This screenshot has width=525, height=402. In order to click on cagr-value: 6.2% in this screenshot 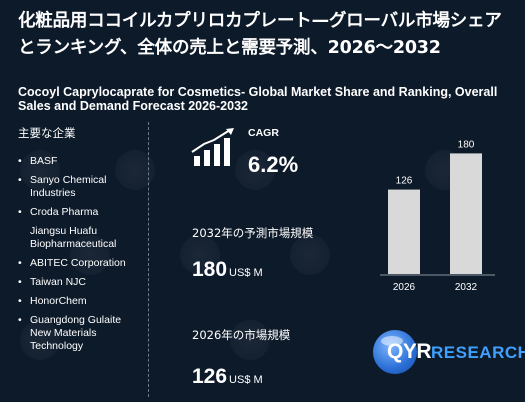, I will do `click(273, 164)`.